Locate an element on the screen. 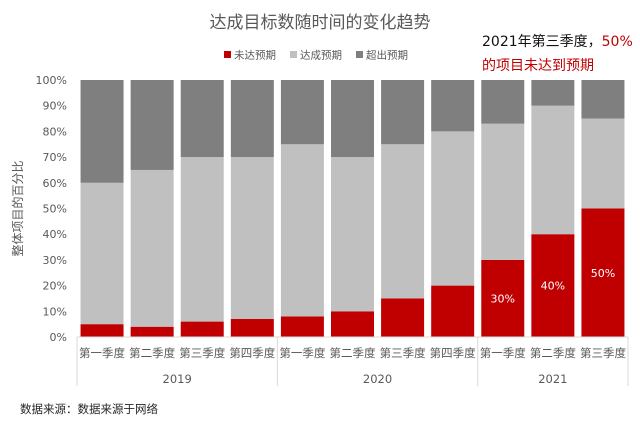  y-tick-label: 0% is located at coordinates (58, 337).